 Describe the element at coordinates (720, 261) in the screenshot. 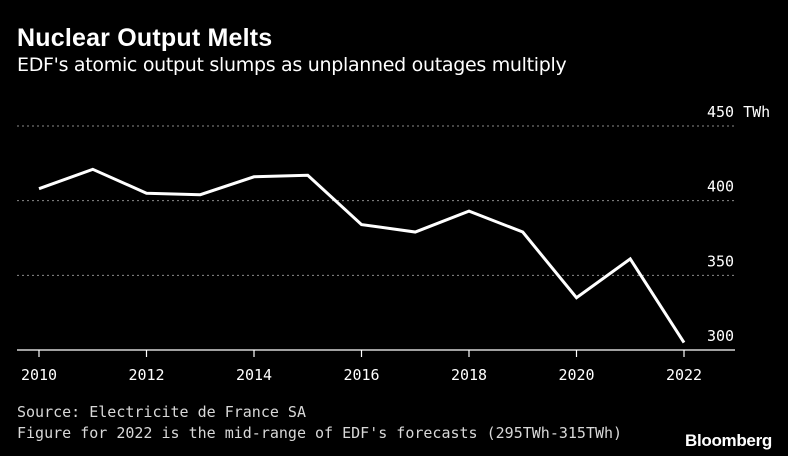

I see `y-tick-label-350: 350` at that location.